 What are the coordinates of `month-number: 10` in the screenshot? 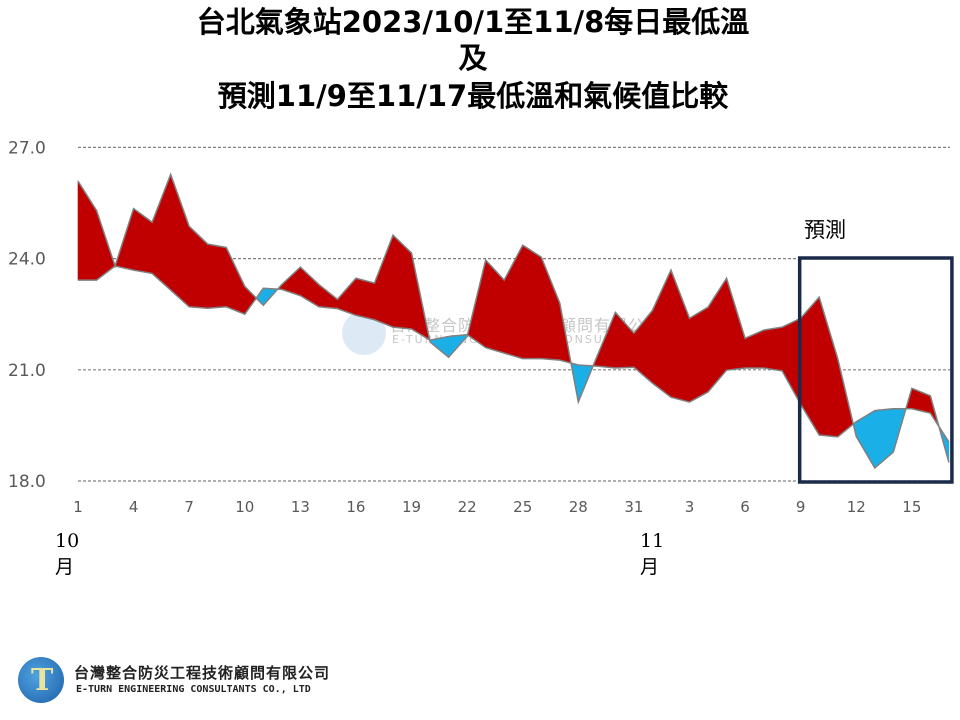 It's located at (67, 541).